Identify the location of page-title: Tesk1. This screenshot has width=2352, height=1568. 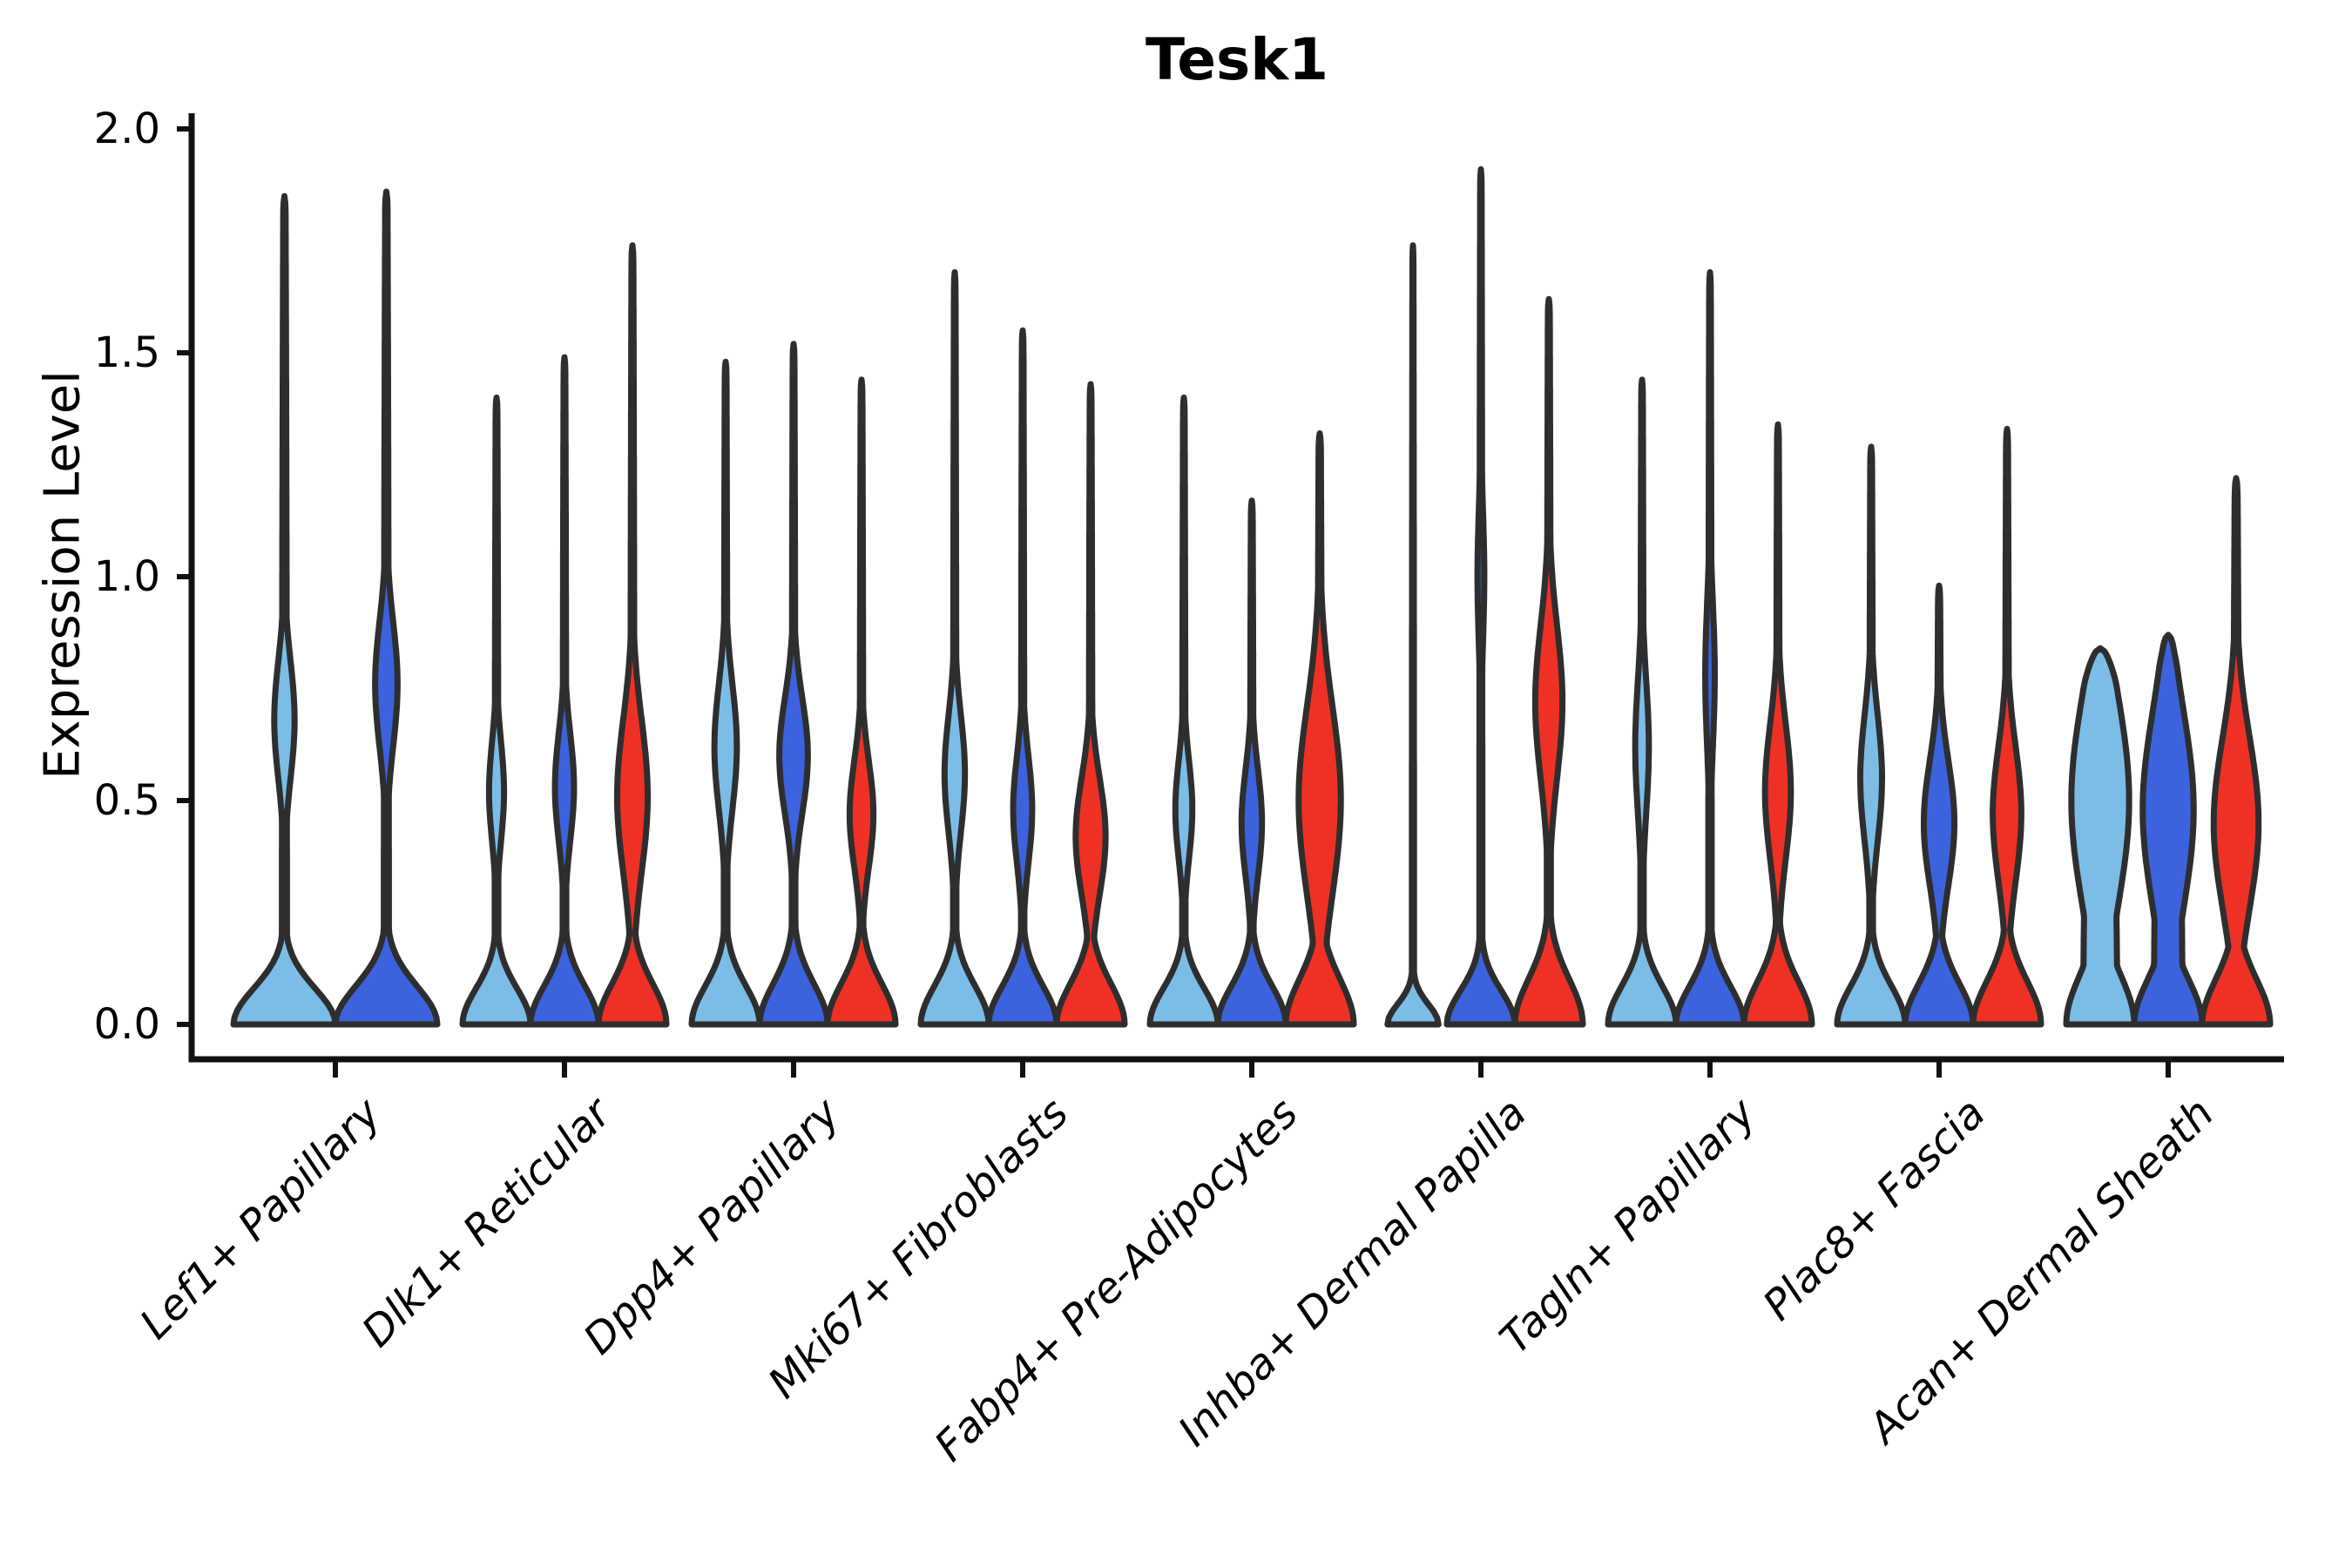
(1237, 59).